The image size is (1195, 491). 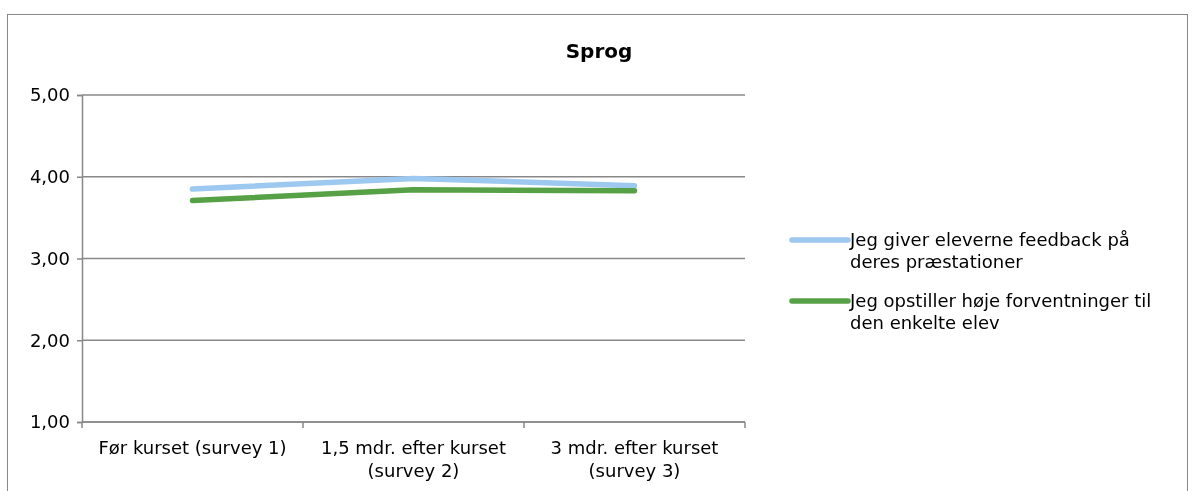 What do you see at coordinates (1000, 311) in the screenshot?
I see `legend-label: Jeg opstiller høje forventninger til den enkelte elev` at bounding box center [1000, 311].